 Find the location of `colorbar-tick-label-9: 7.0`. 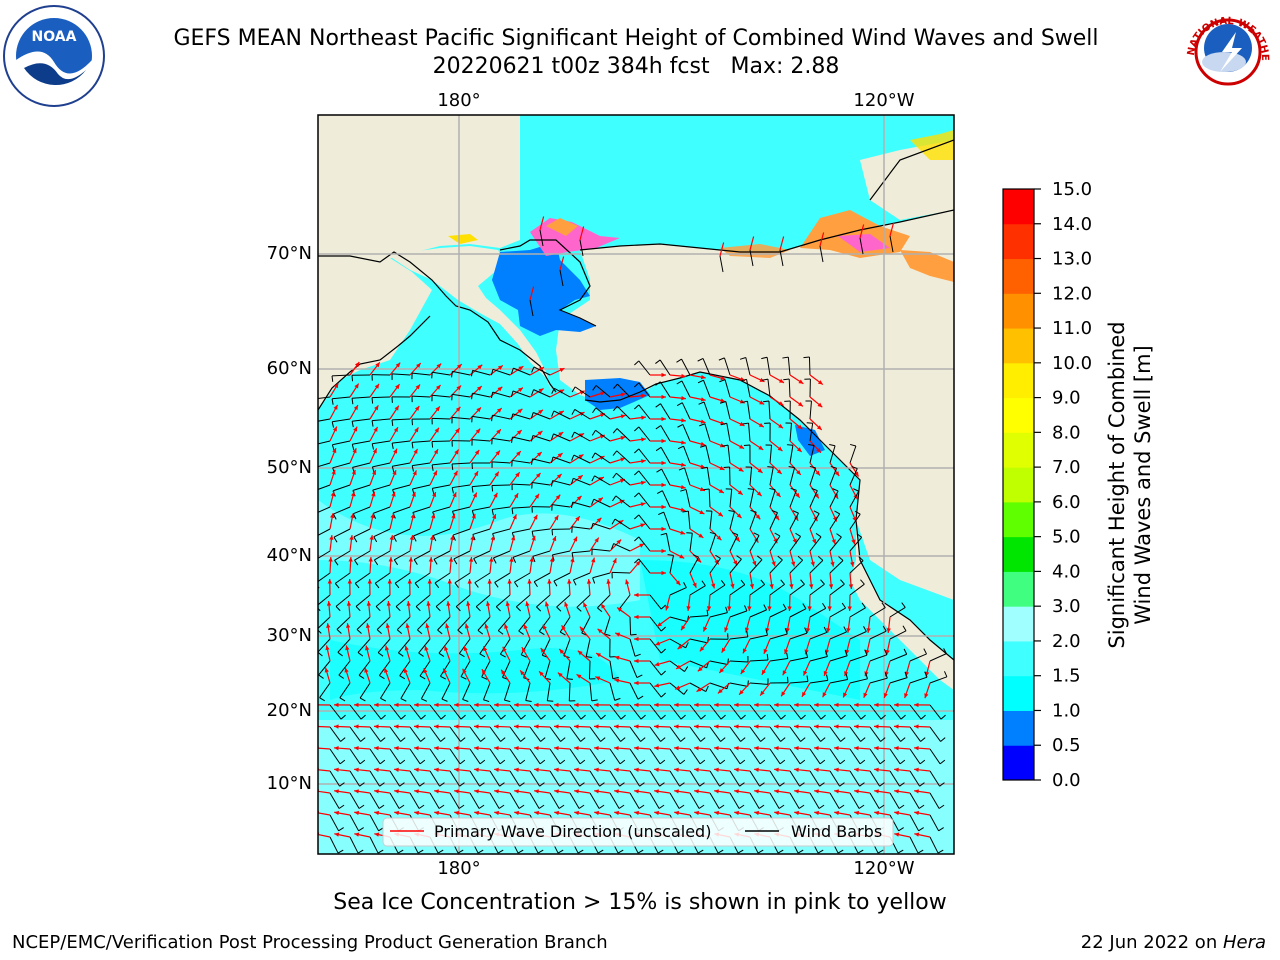

colorbar-tick-label-9: 7.0 is located at coordinates (1066, 467).